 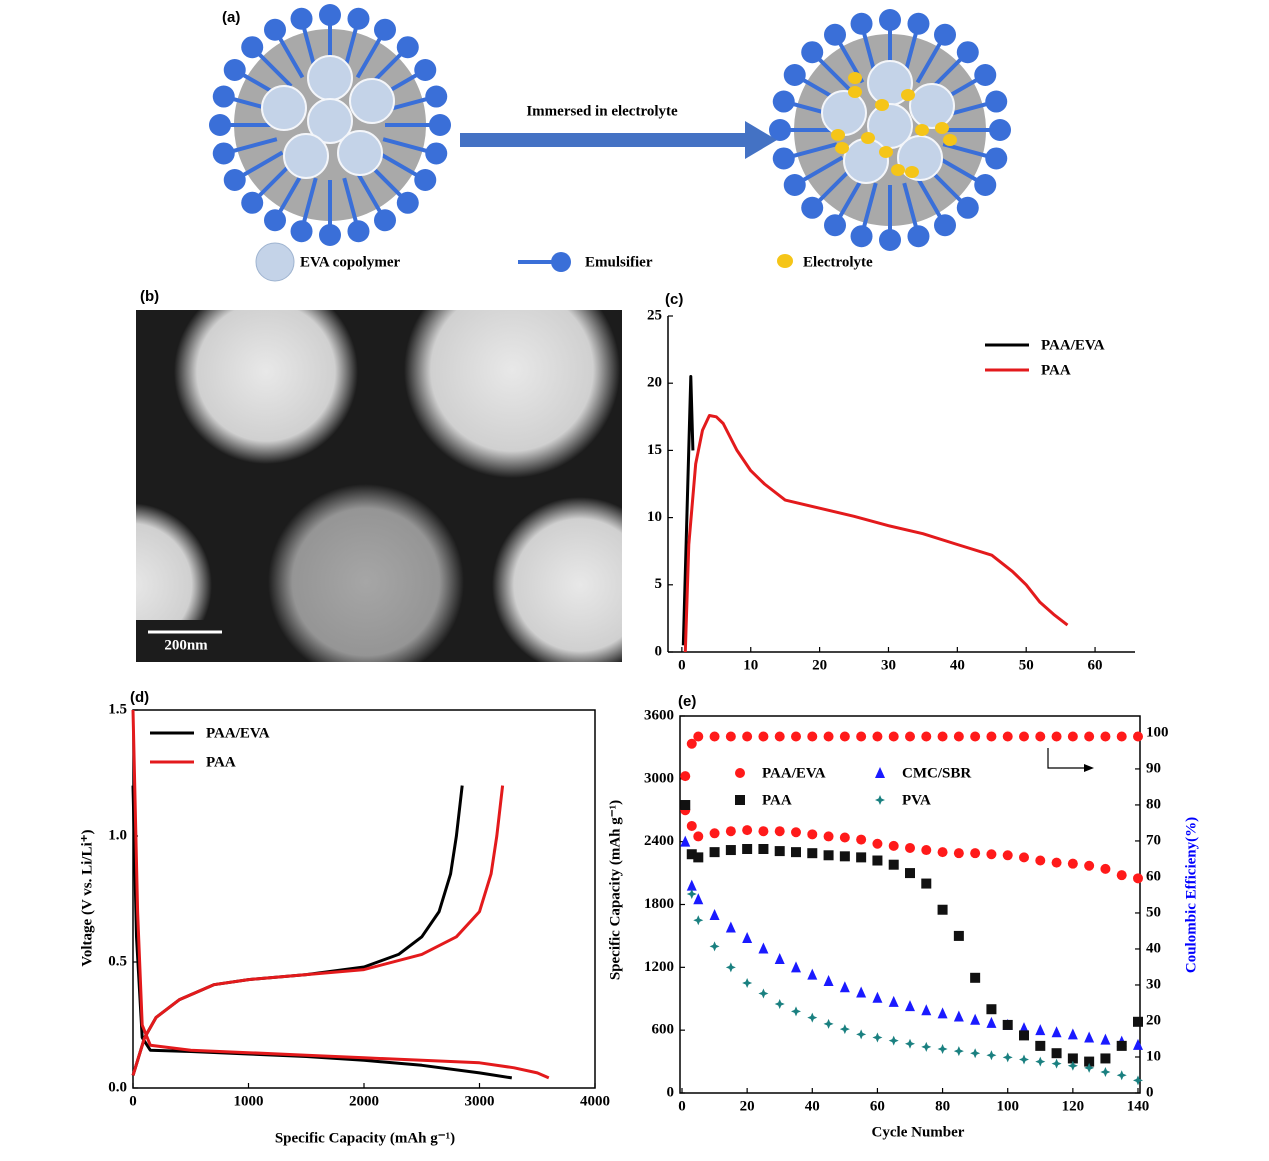 I want to click on y-tick-label: 0, so click(x=671, y=1092).